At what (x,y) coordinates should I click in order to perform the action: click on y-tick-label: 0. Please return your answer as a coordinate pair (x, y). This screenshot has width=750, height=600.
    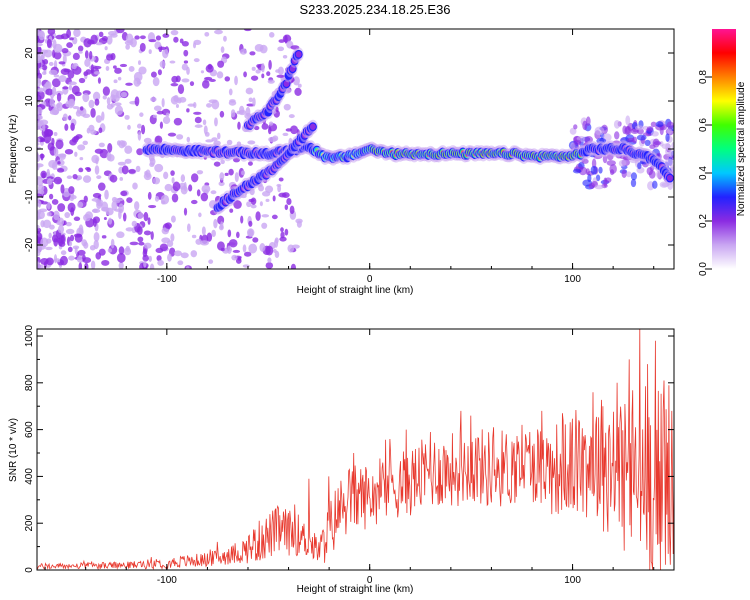
    Looking at the image, I should click on (29, 149).